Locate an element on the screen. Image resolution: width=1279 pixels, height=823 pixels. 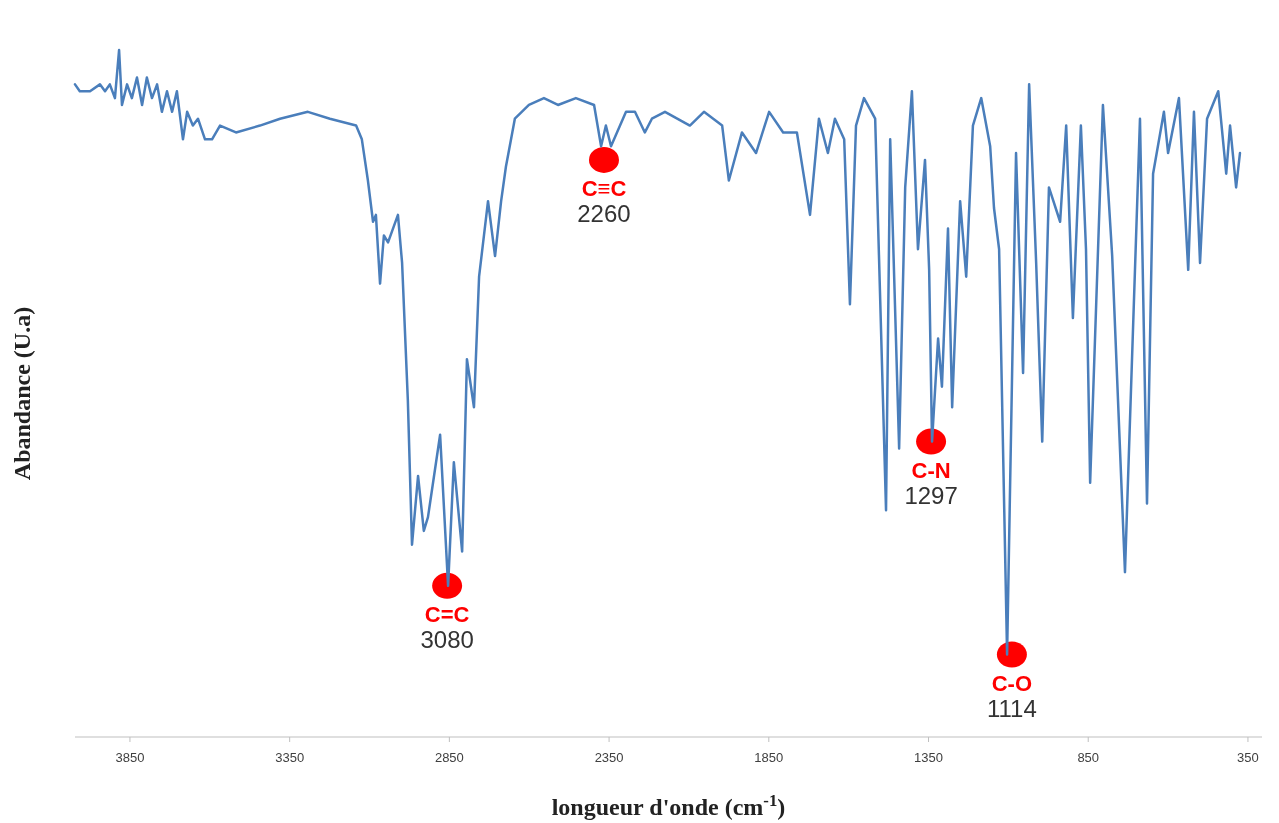
x-tick-label: 850 is located at coordinates (1088, 757).